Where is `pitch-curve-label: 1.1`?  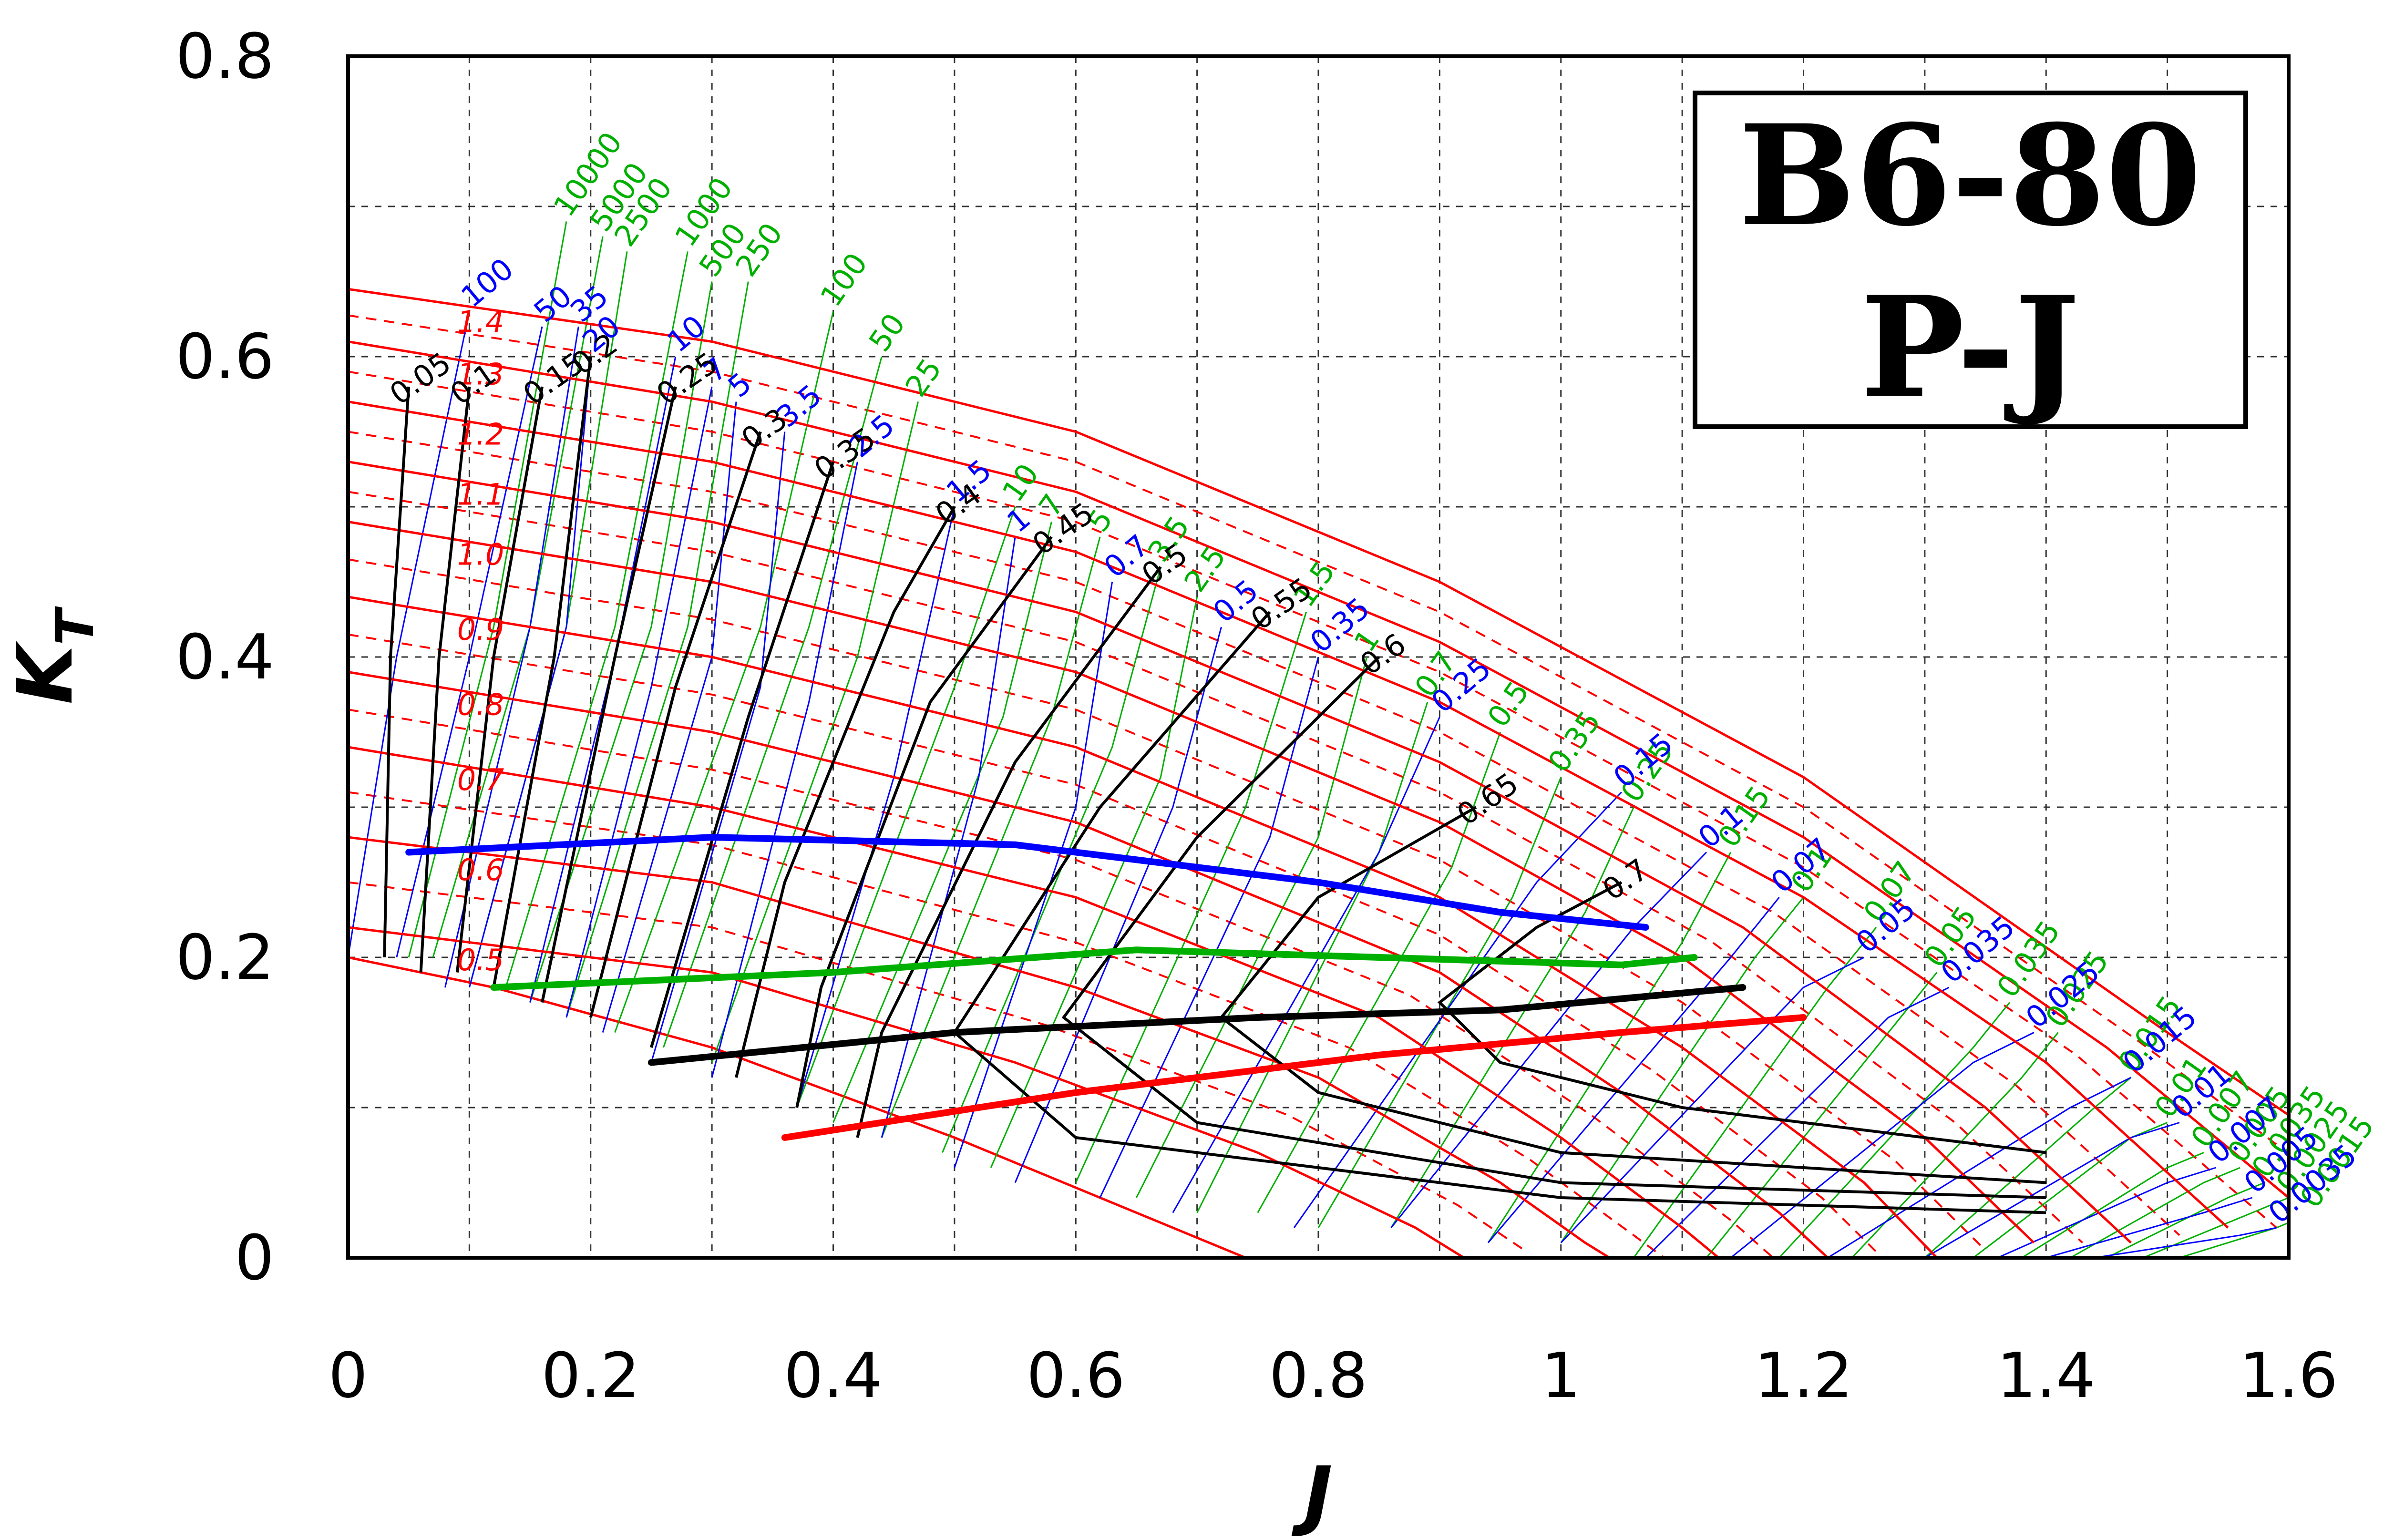 pitch-curve-label: 1.1 is located at coordinates (480, 494).